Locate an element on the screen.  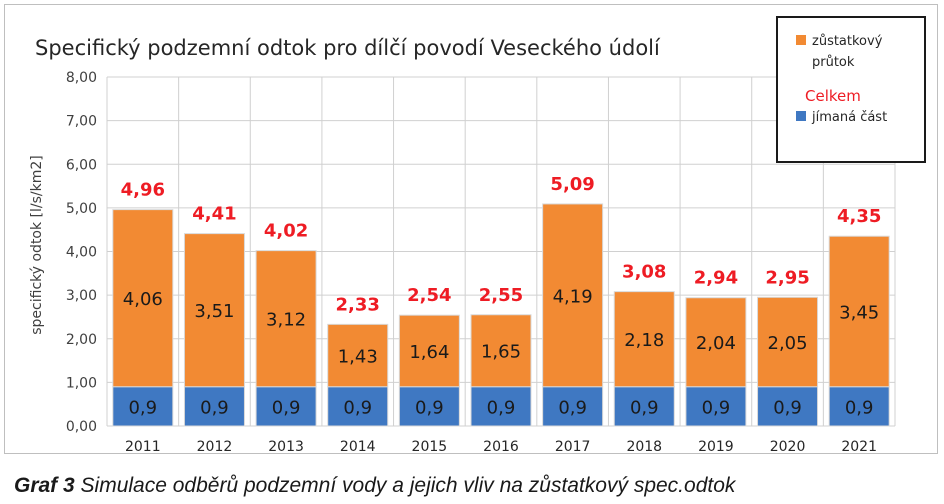
legend-label-jimana-cast: jímaná část is located at coordinates (849, 117).